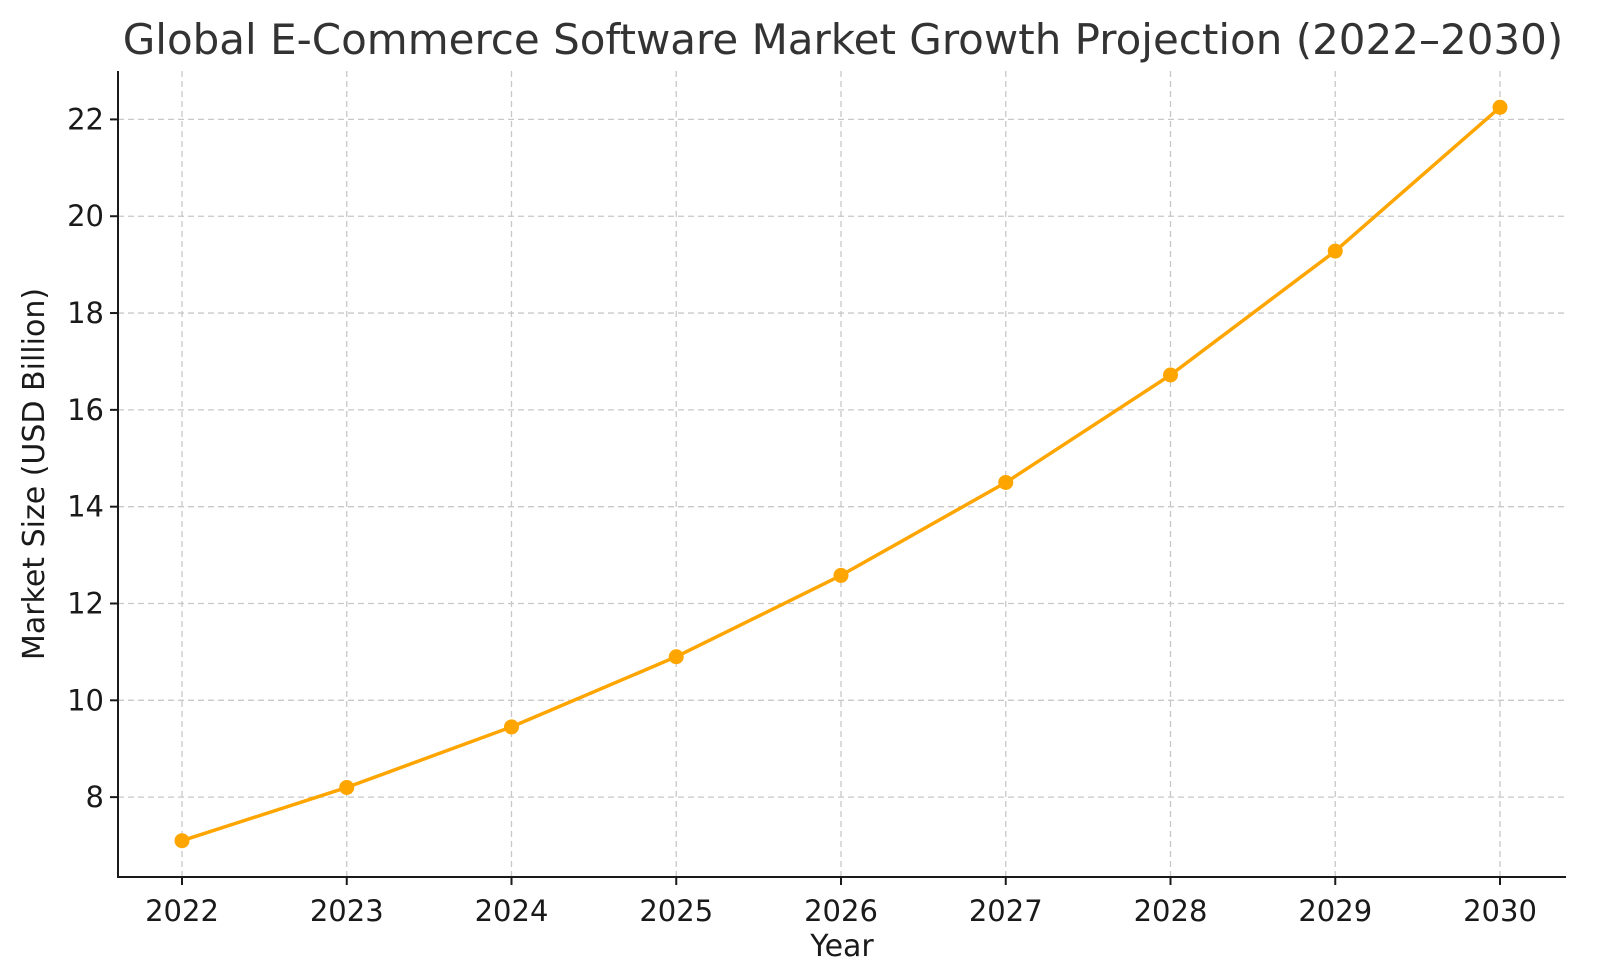  What do you see at coordinates (85, 507) in the screenshot?
I see `y-tick-label: 14` at bounding box center [85, 507].